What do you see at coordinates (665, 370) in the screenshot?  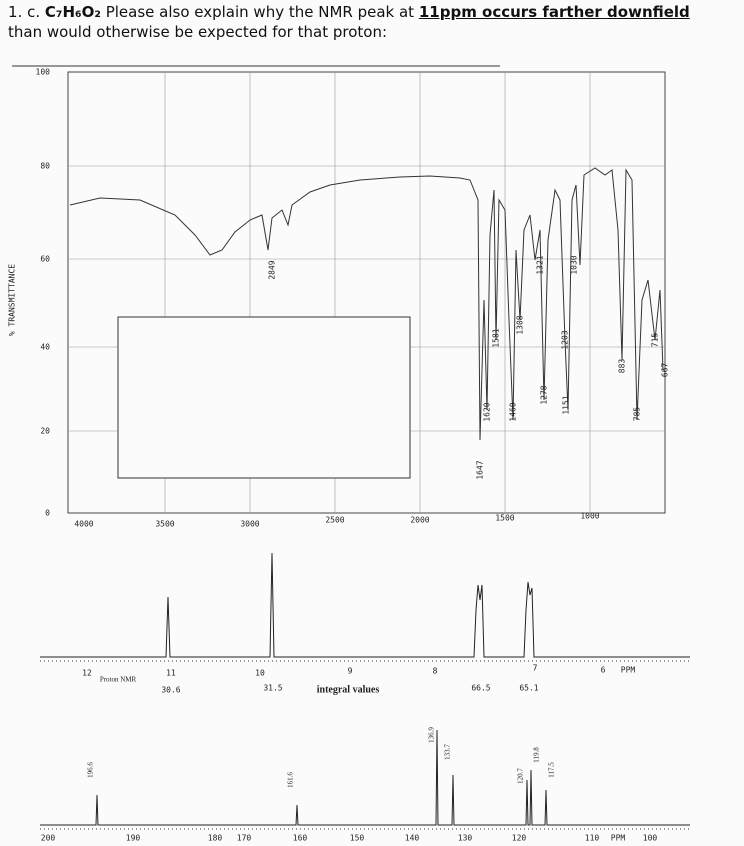 I see `peak-label: 667` at bounding box center [665, 370].